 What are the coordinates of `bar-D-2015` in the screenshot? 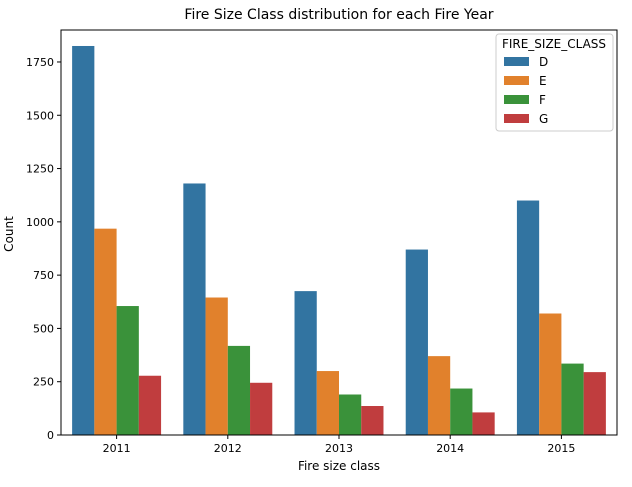 It's located at (528, 317).